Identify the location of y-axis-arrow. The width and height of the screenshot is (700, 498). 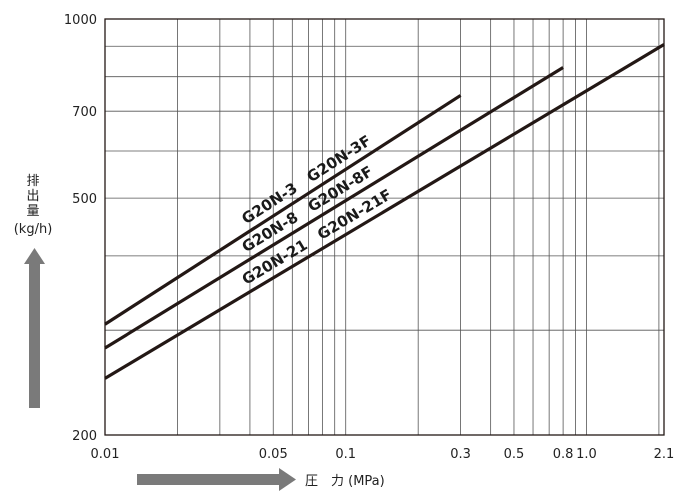
(34, 328).